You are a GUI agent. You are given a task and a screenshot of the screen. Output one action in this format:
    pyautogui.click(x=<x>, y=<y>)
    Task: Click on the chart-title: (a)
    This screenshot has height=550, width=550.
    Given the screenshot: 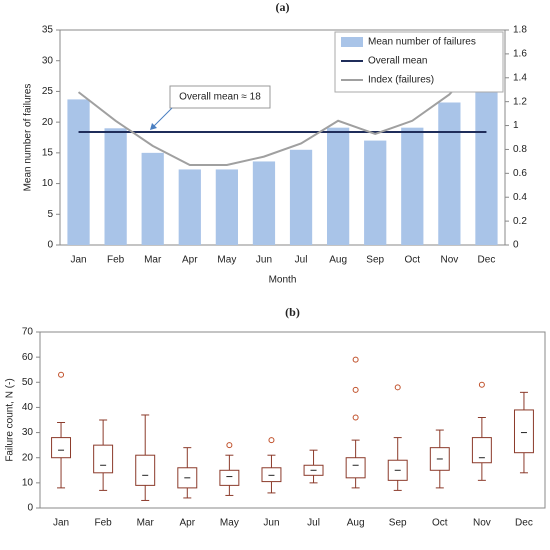 What is the action you would take?
    pyautogui.click(x=283, y=7)
    